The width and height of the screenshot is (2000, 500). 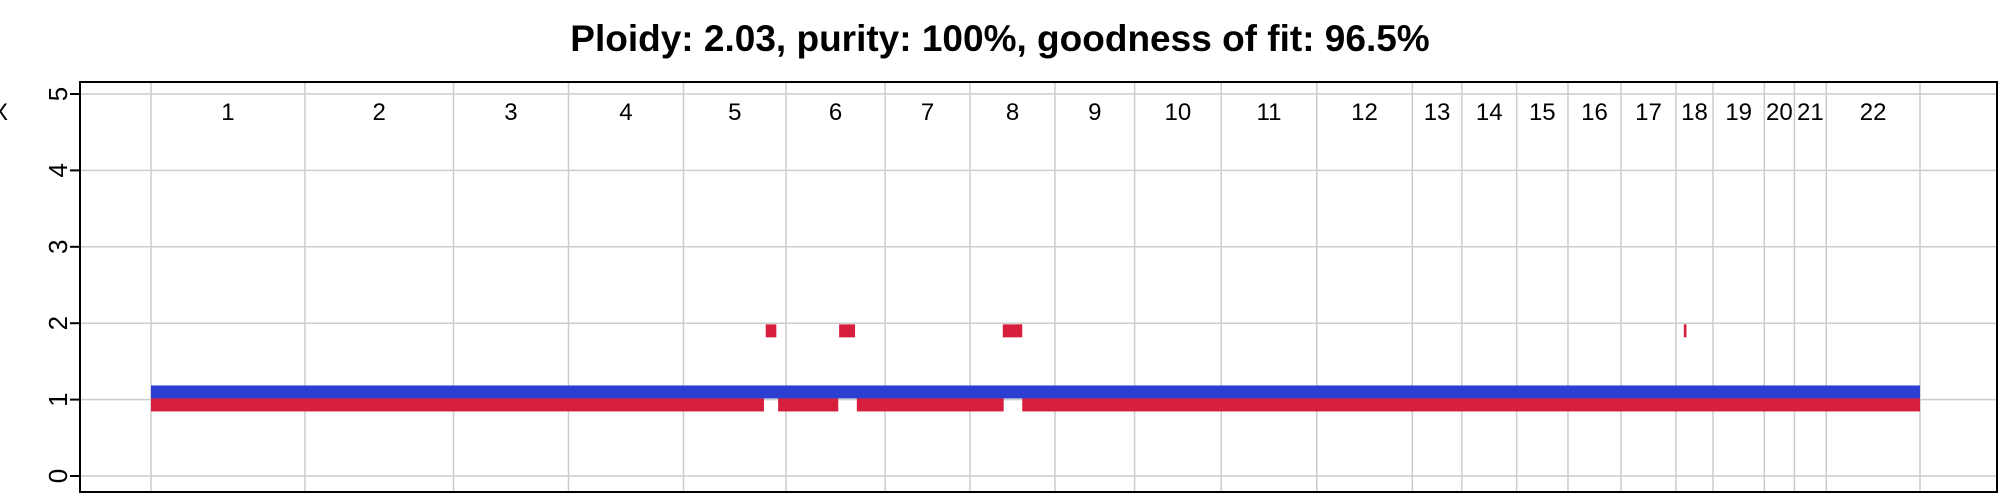 What do you see at coordinates (1094, 112) in the screenshot?
I see `chromosome-label: 9` at bounding box center [1094, 112].